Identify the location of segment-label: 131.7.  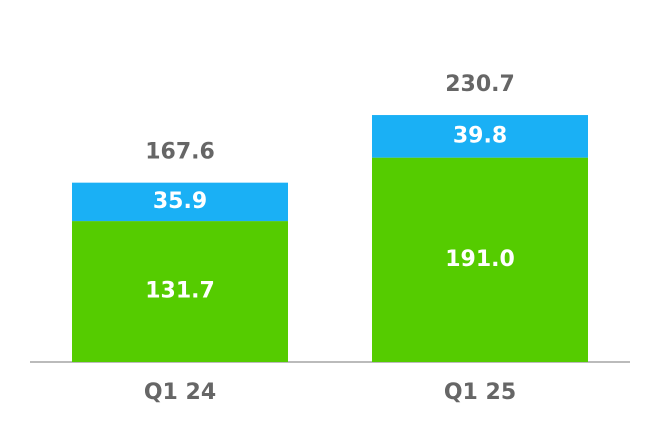
(180, 291).